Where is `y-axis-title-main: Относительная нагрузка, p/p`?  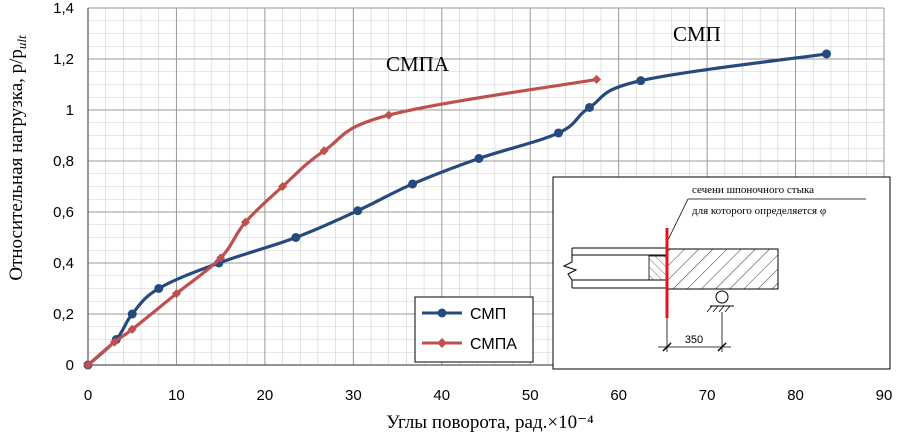
y-axis-title-main: Относительная нагрузка, p/p is located at coordinates (16, 165).